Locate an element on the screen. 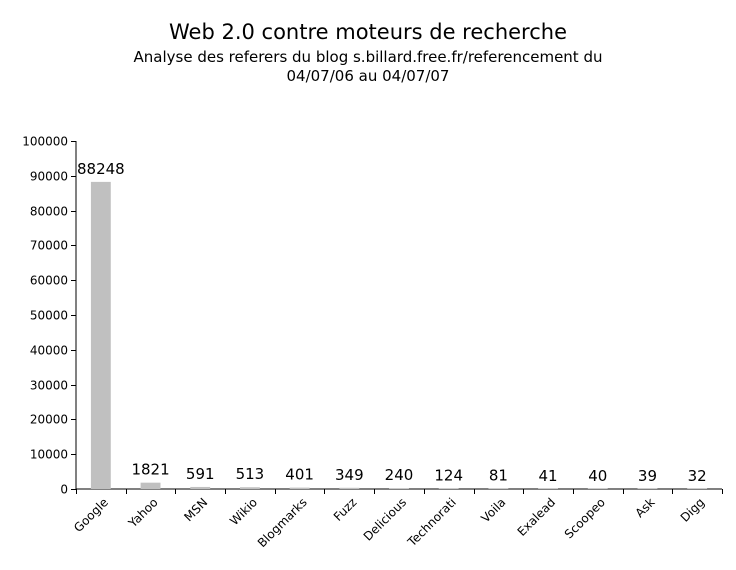 Image resolution: width=736 pixels, height=570 pixels. bar-blogmarks is located at coordinates (299, 488).